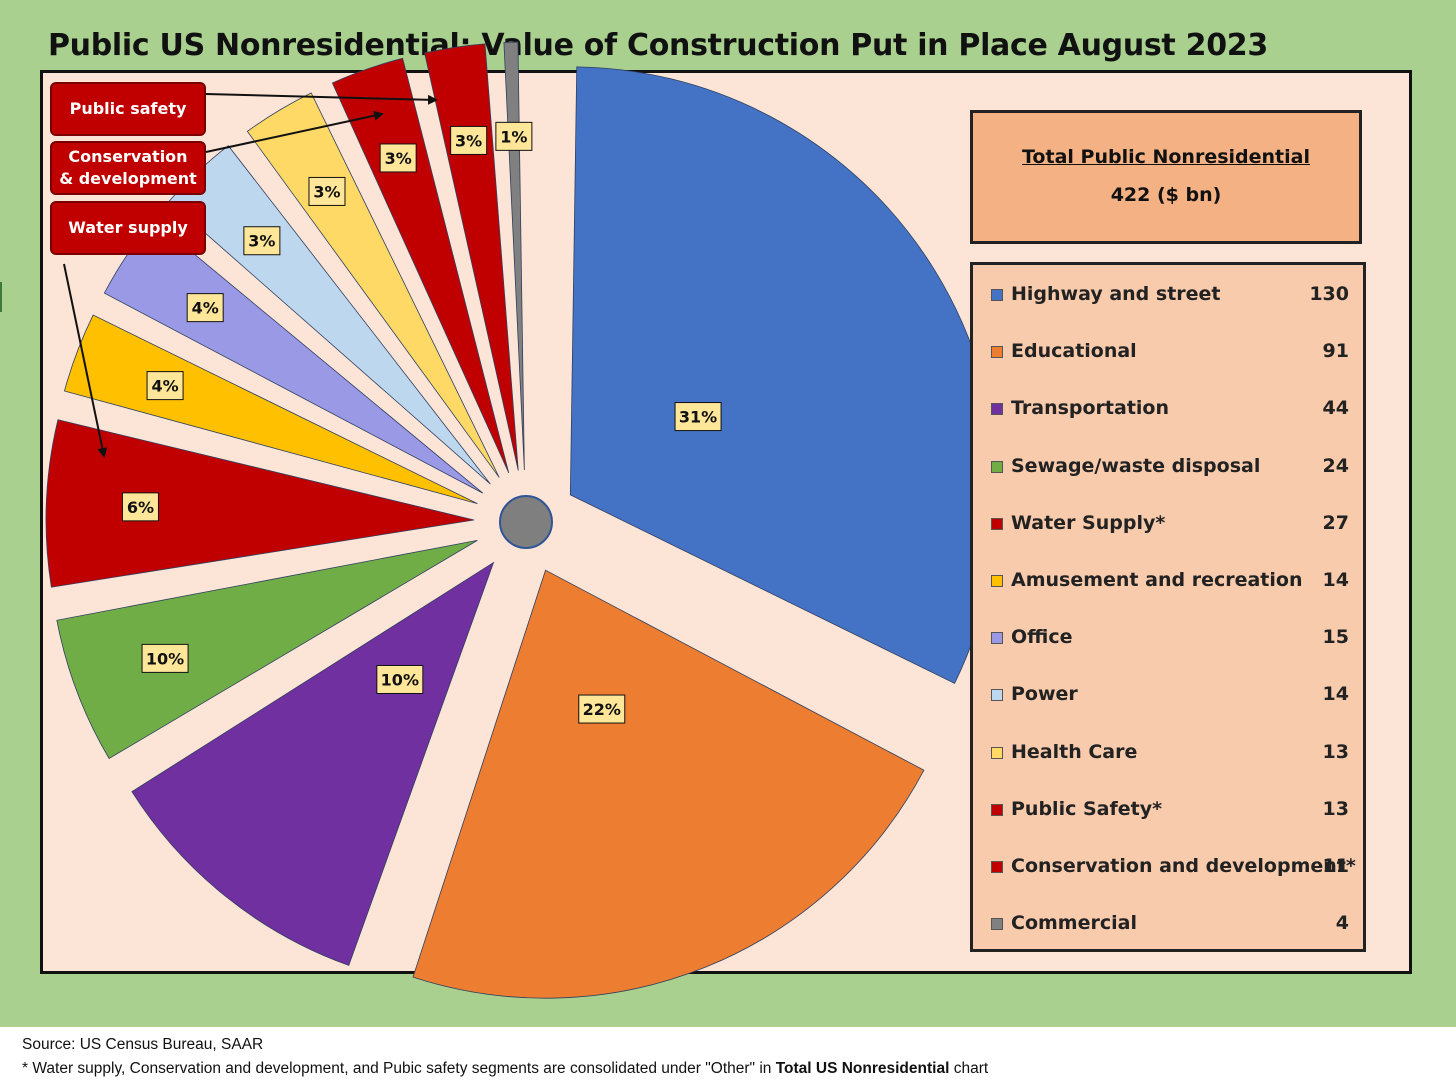 This screenshot has height=1083, width=1456. I want to click on legend-item-sewage-waste-disposal: Sewage/waste disposal 24, so click(1171, 466).